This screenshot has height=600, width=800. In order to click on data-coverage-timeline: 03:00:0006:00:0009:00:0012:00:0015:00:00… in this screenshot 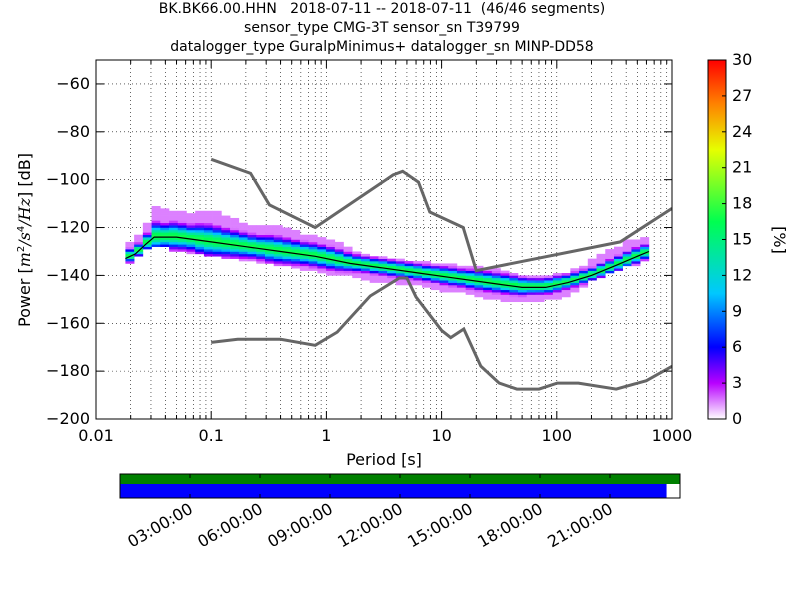, I will do `click(400, 512)`.